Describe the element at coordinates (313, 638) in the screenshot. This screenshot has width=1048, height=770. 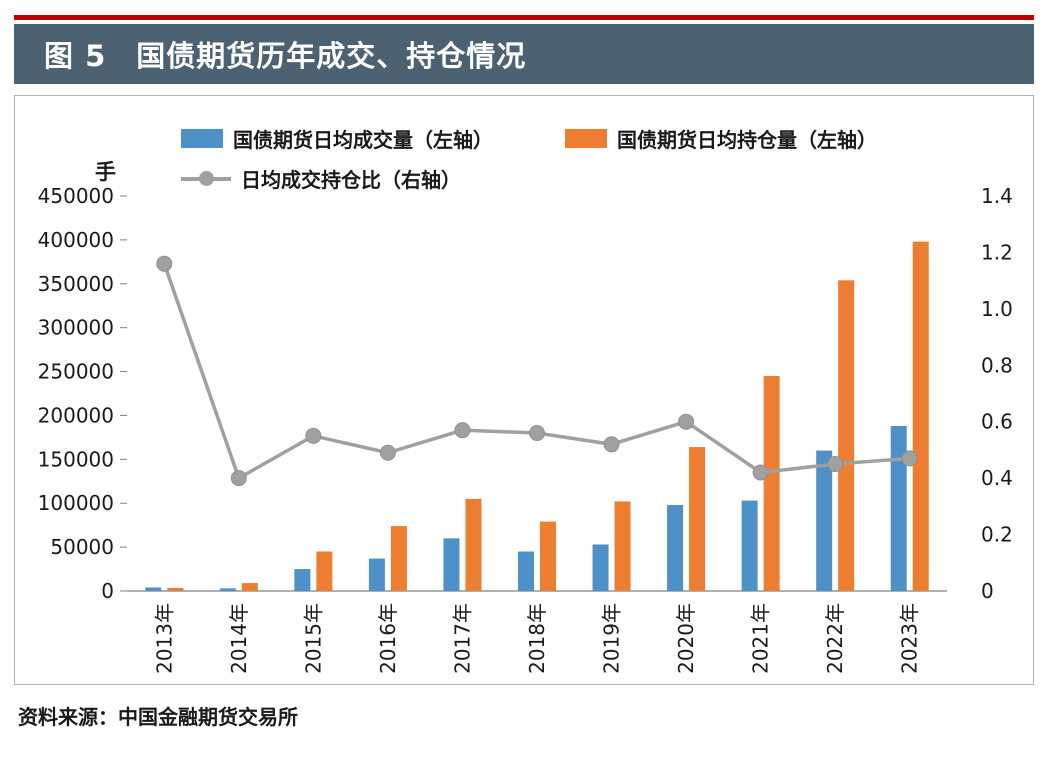
I see `x-axis-label: 2015年` at that location.